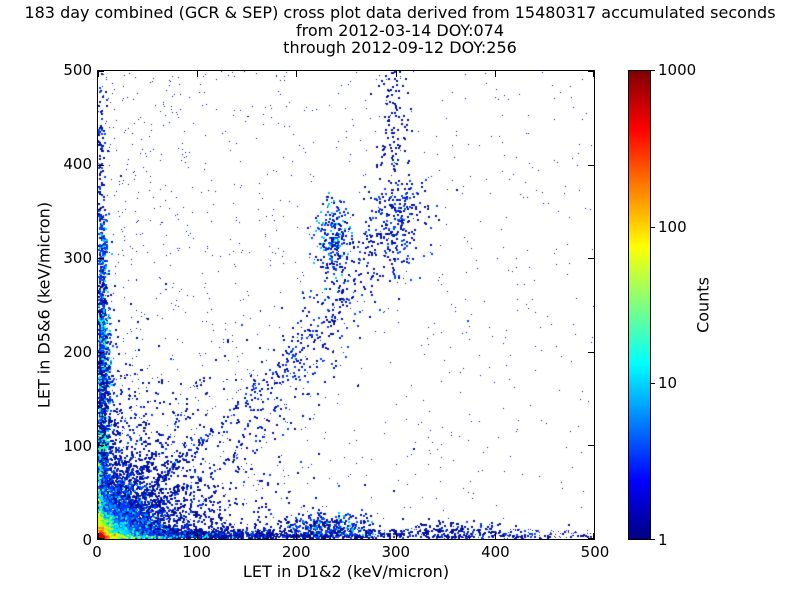 Image resolution: width=800 pixels, height=600 pixels. Describe the element at coordinates (296, 552) in the screenshot. I see `x-tick-label: 200` at that location.